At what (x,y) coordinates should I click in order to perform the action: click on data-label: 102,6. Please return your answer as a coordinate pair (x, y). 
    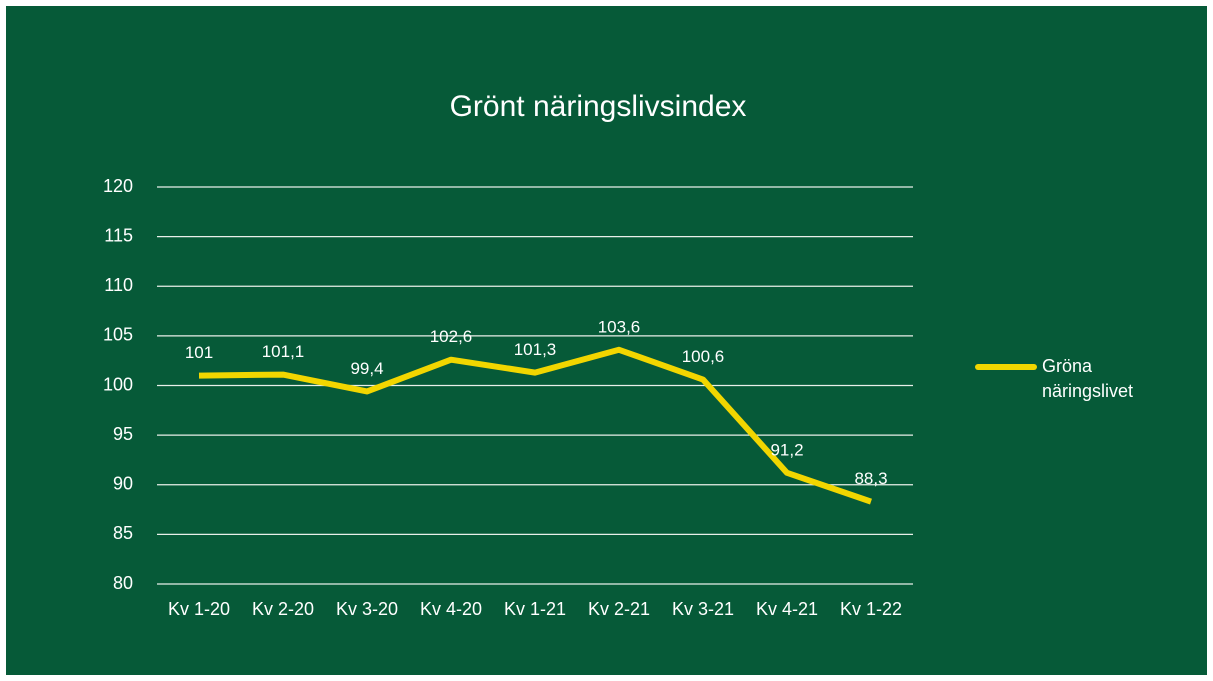
    Looking at the image, I should click on (451, 336).